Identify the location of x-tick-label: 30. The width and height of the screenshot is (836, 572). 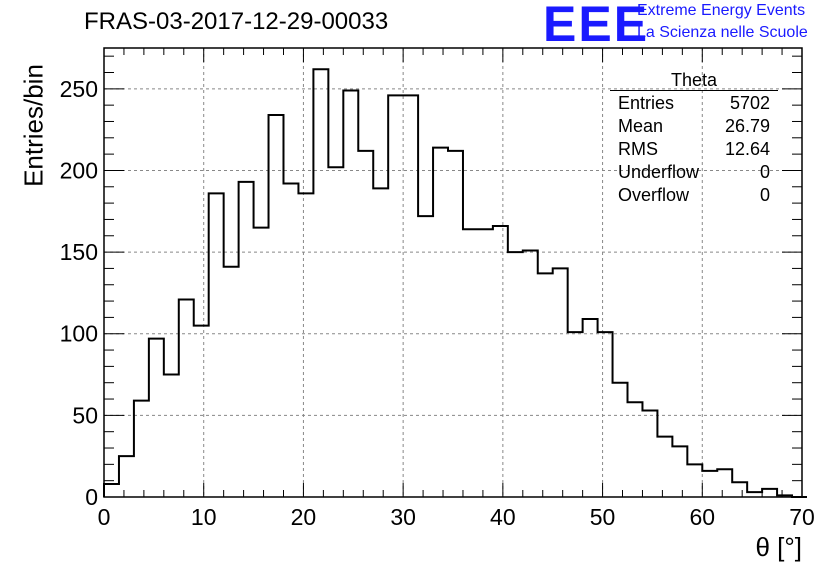
(403, 517).